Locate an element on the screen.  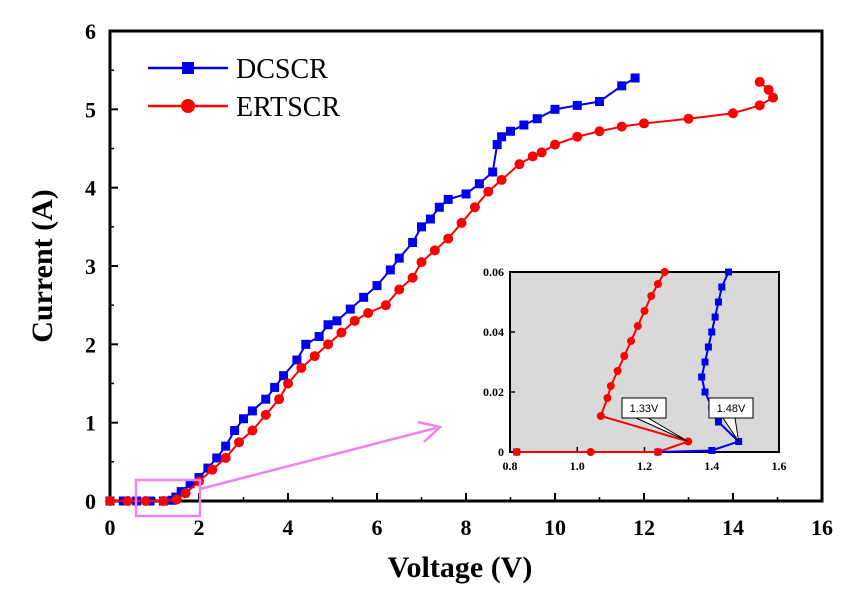
zoom-arrow-head is located at coordinates (430, 431).